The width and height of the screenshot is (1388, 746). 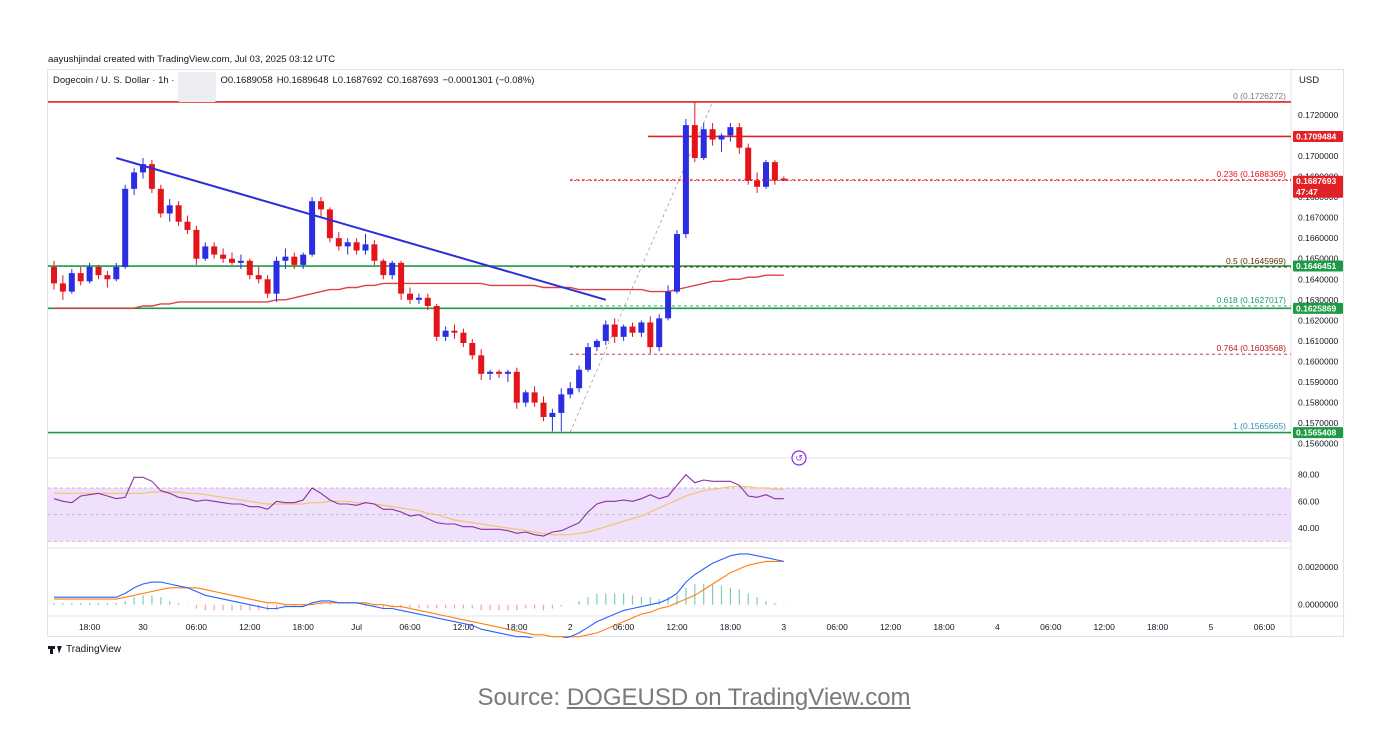 What do you see at coordinates (143, 627) in the screenshot?
I see `x-tick-label: 30` at bounding box center [143, 627].